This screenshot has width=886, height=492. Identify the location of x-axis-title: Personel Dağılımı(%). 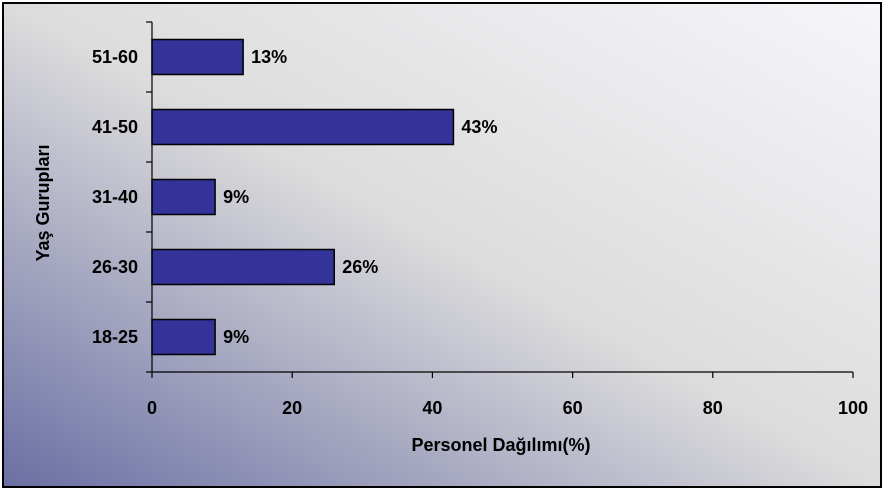
(500, 445).